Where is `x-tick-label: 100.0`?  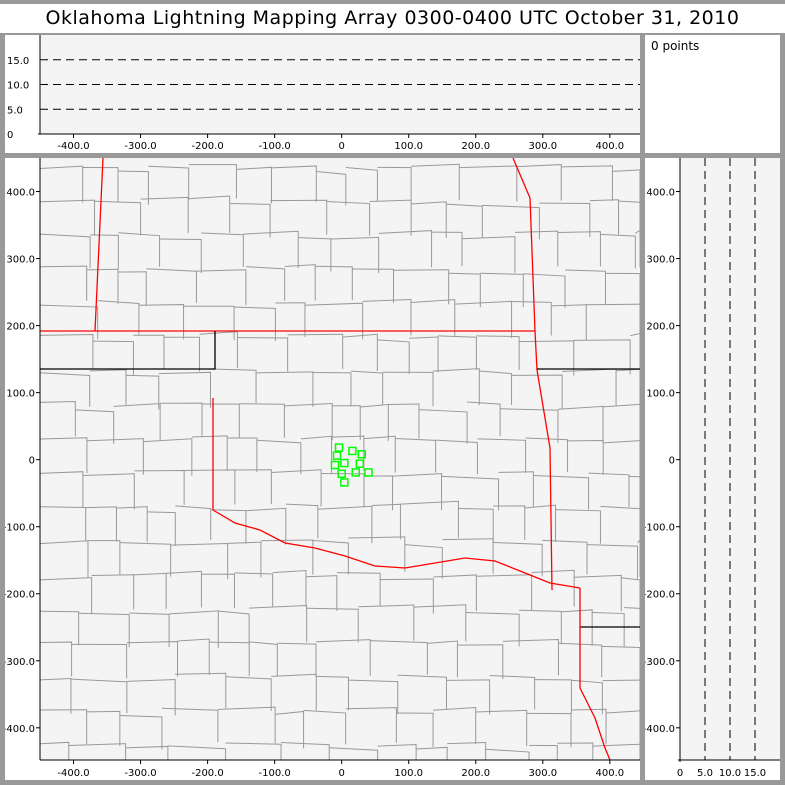
x-tick-label: 100.0 is located at coordinates (408, 146).